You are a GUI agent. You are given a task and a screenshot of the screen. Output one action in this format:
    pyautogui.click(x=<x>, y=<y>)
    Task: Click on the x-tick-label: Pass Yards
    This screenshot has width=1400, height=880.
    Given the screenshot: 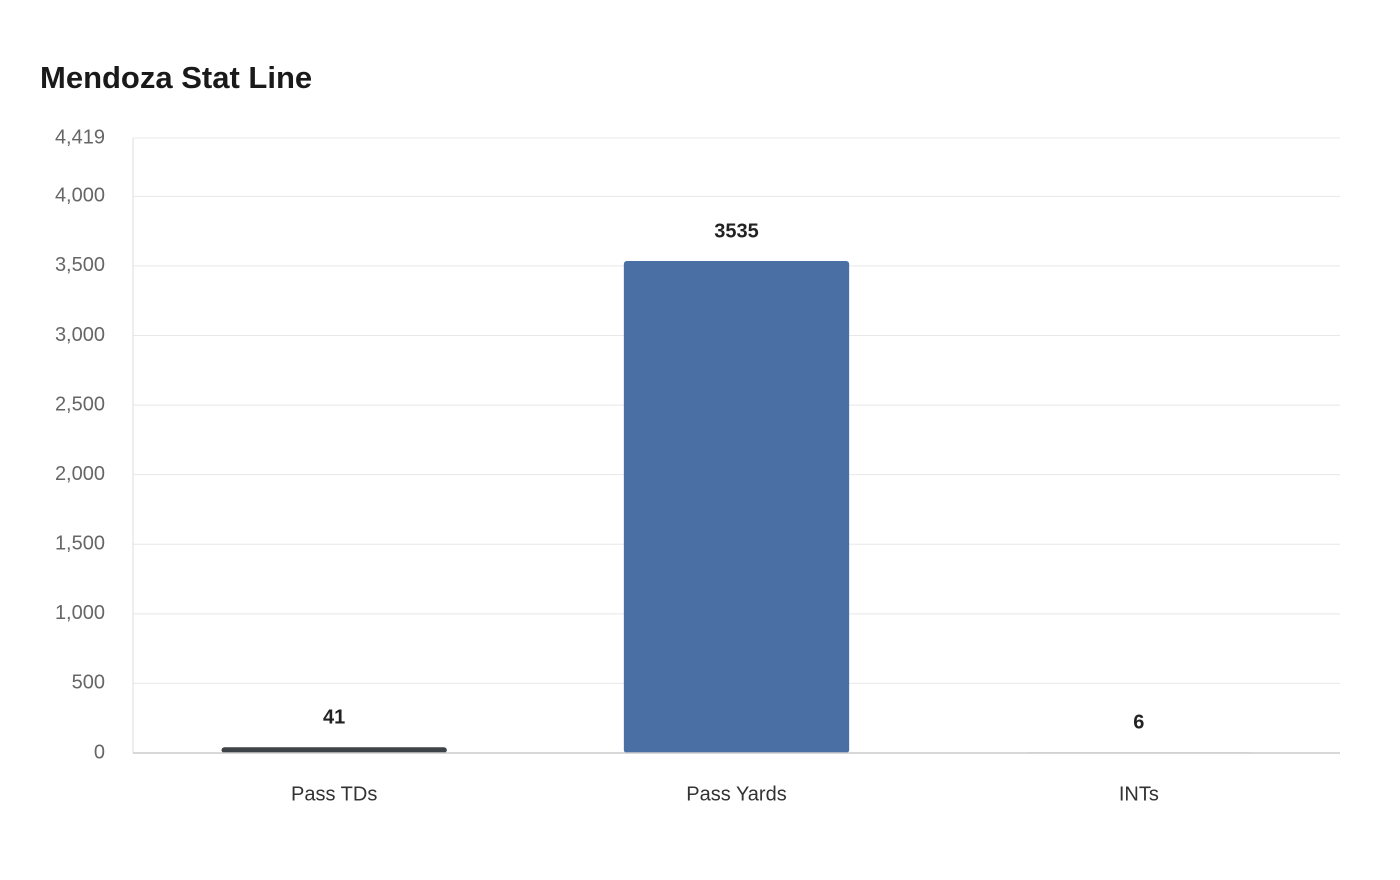 What is the action you would take?
    pyautogui.click(x=736, y=794)
    